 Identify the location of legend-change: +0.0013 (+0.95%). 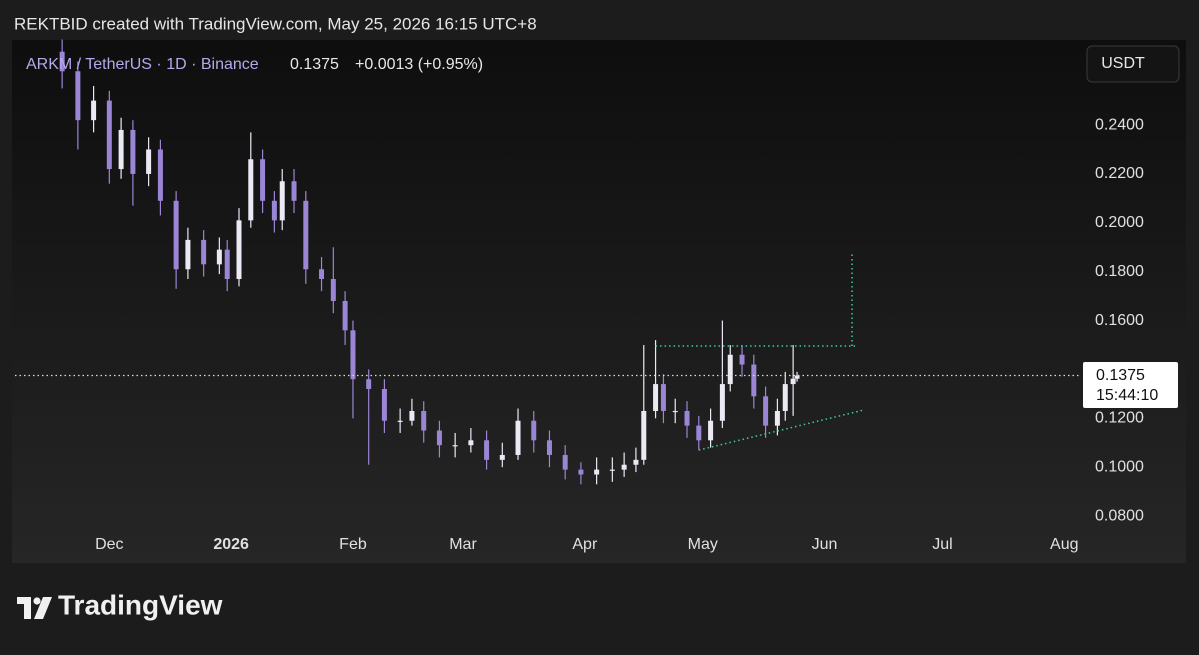
(419, 64).